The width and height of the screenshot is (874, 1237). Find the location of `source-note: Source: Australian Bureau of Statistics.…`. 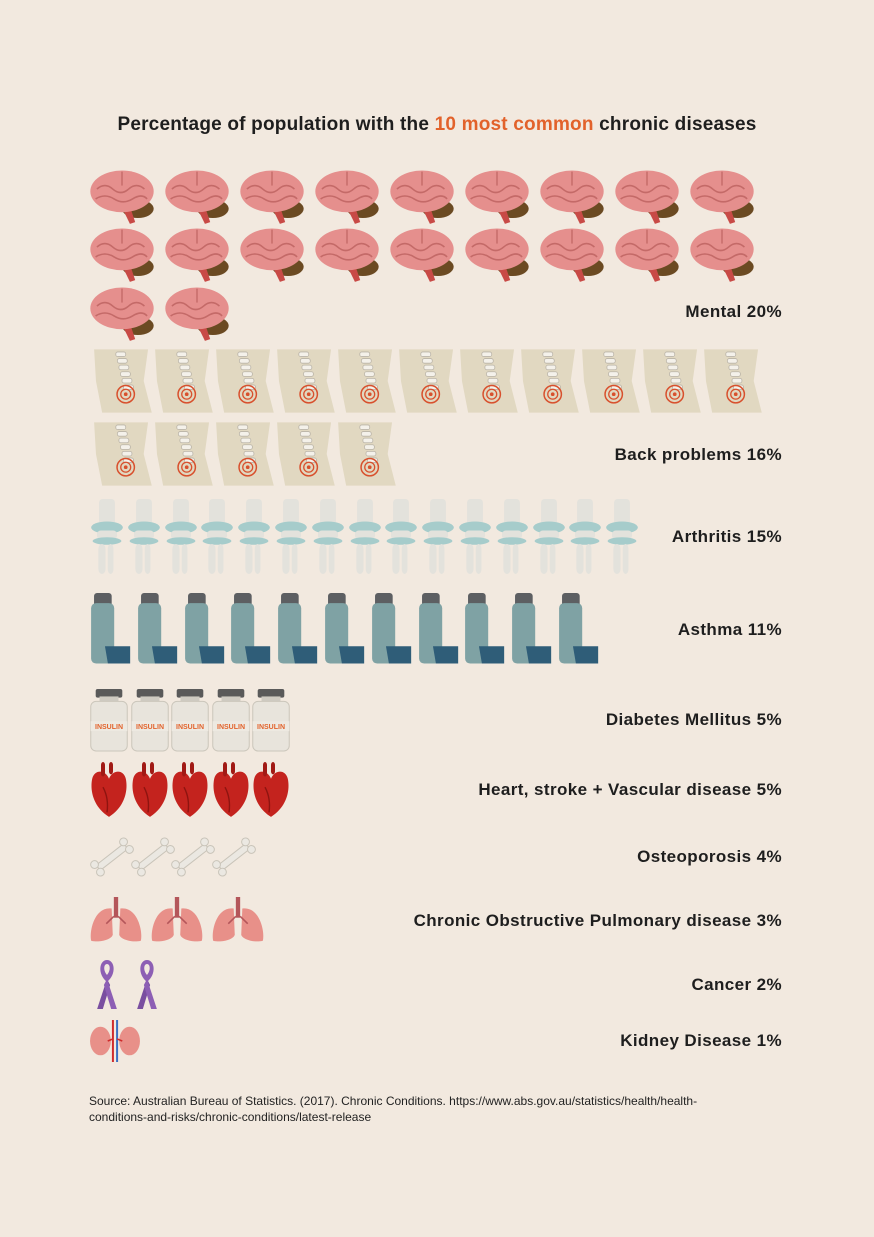

source-note: Source: Australian Bureau of Statistics.… is located at coordinates (439, 1109).